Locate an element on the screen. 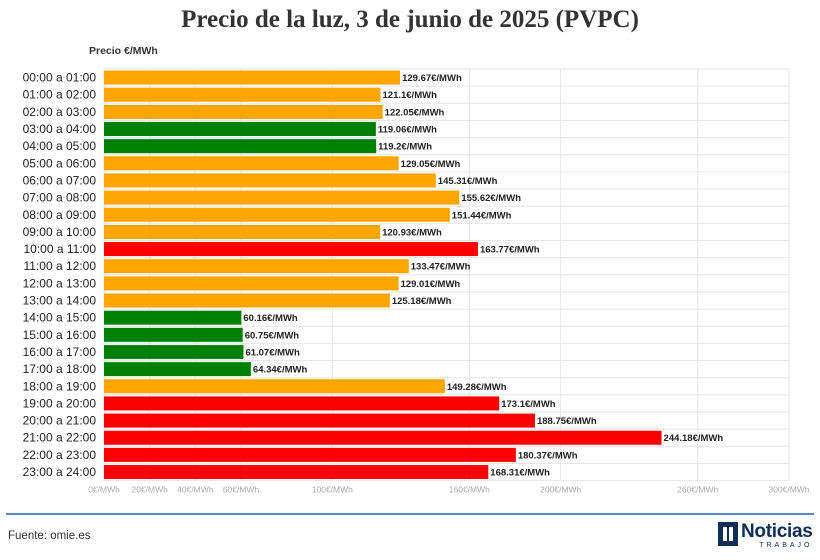  data-label: 60.16€/MWh is located at coordinates (270, 318).